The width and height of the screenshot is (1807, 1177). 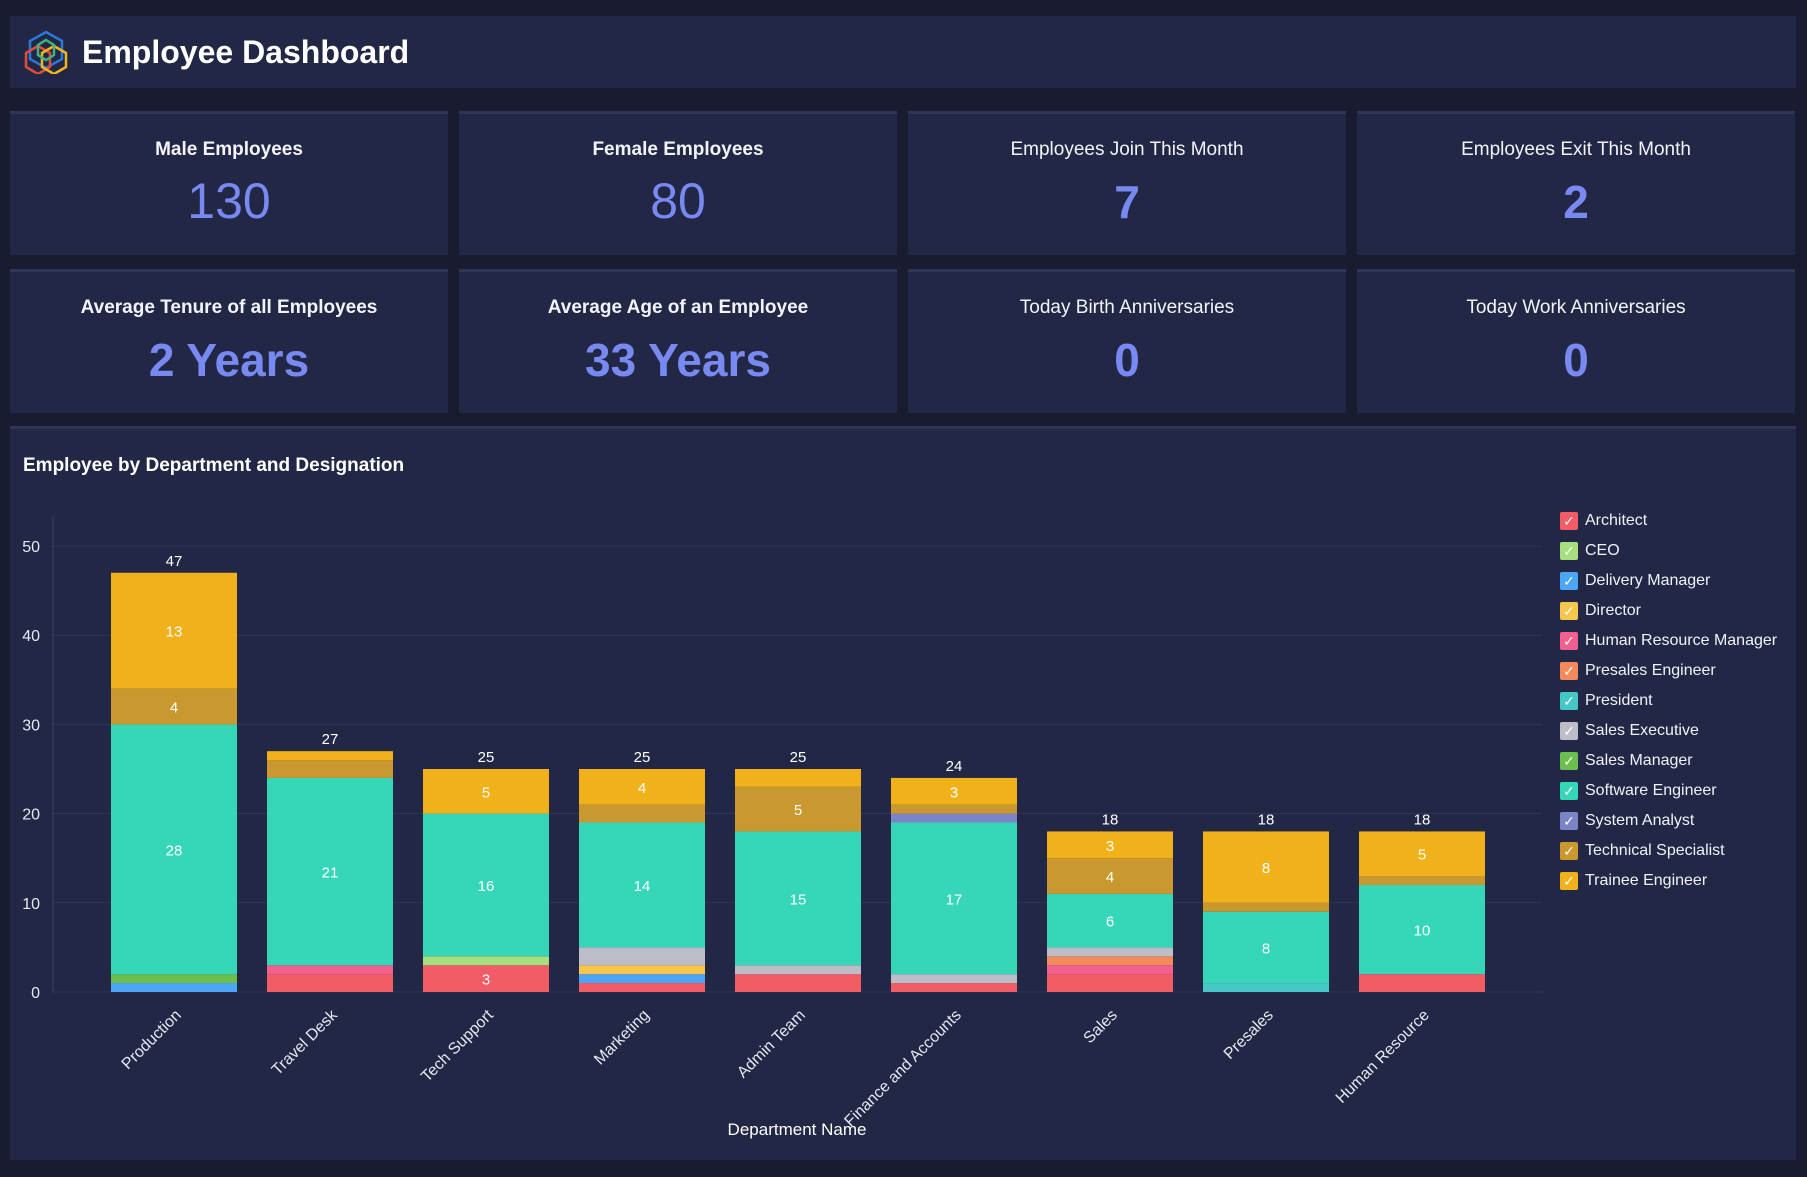 What do you see at coordinates (35, 993) in the screenshot?
I see `y-tick-label: 0` at bounding box center [35, 993].